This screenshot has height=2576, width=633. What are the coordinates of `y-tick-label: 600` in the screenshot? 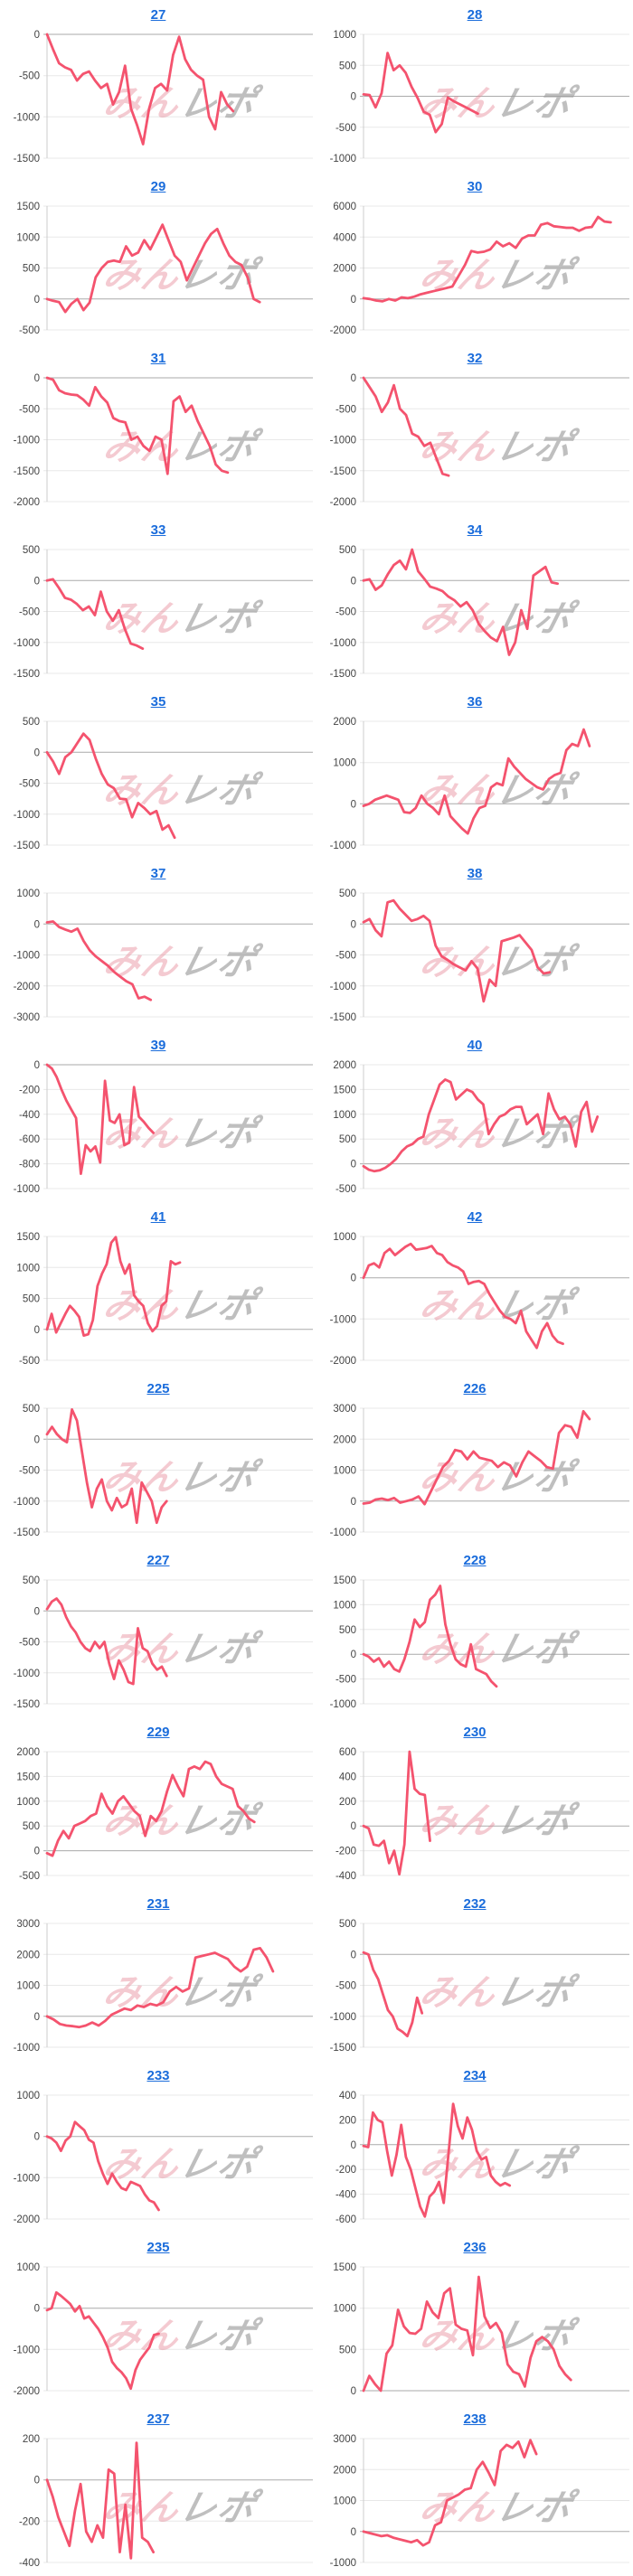 It's located at (347, 1753).